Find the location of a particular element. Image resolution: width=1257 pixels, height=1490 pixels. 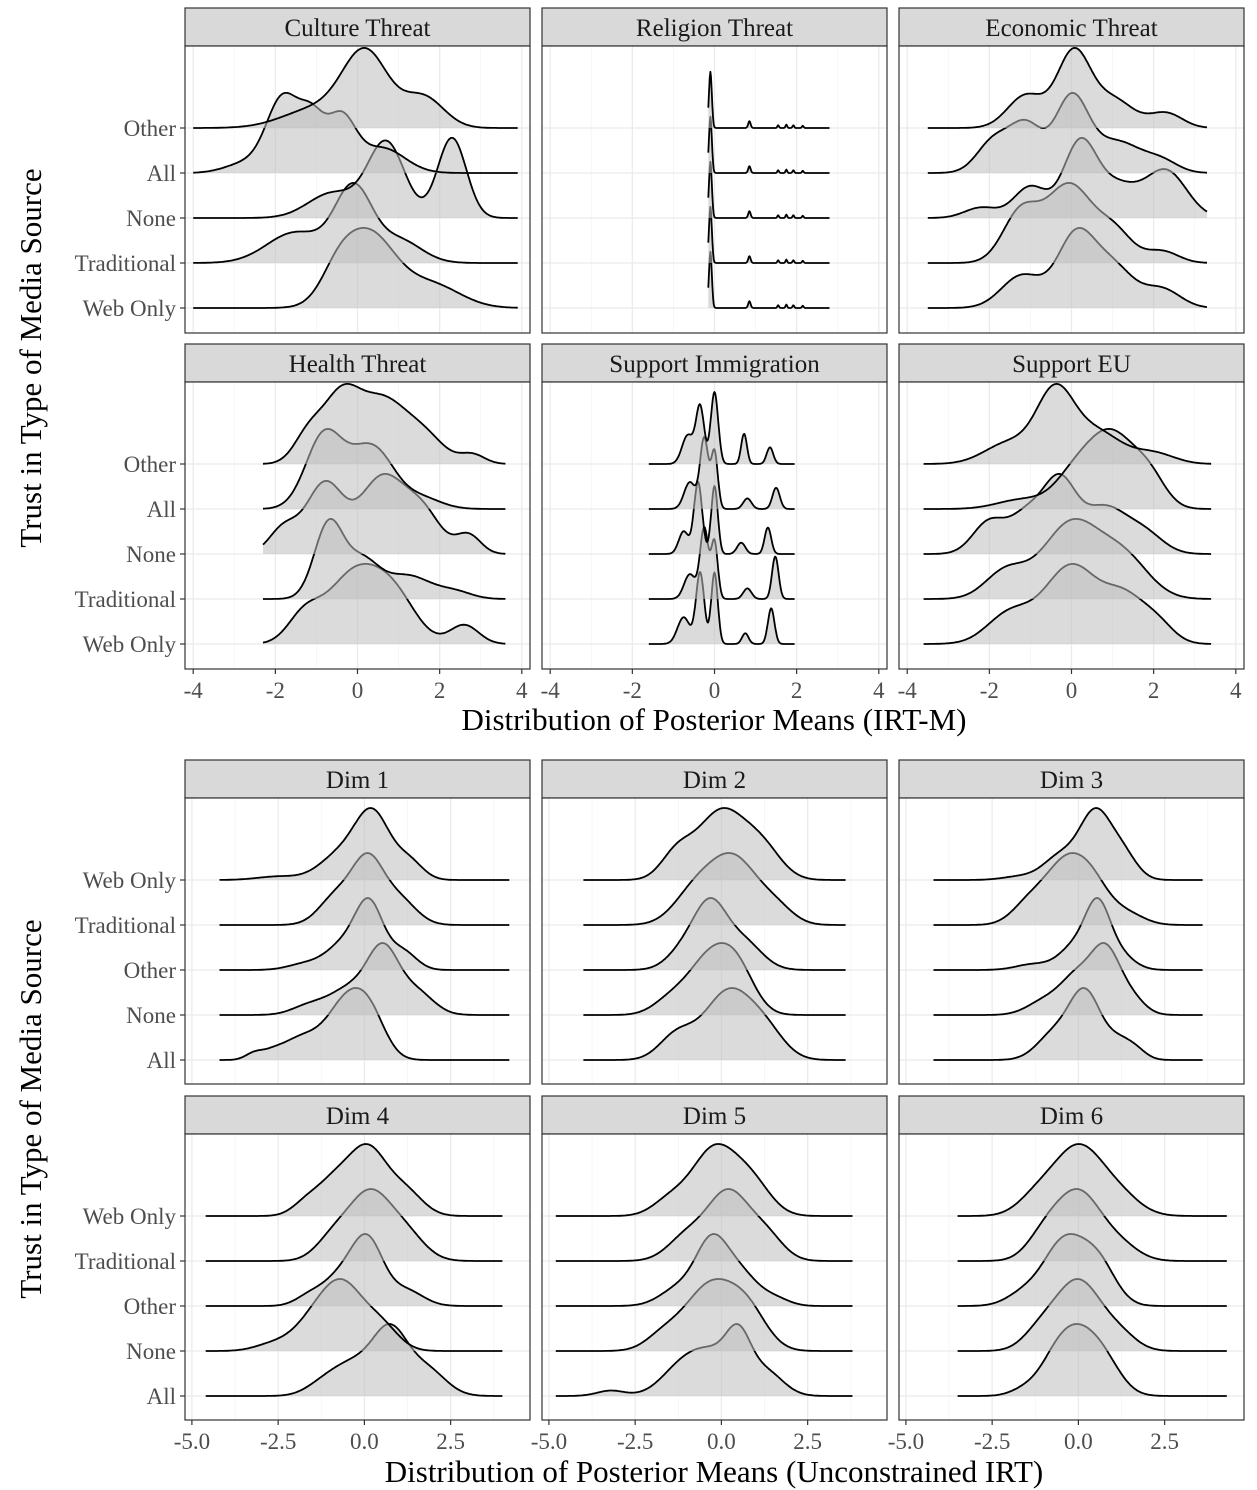

facet-panel: Dim 2 is located at coordinates (714, 922).